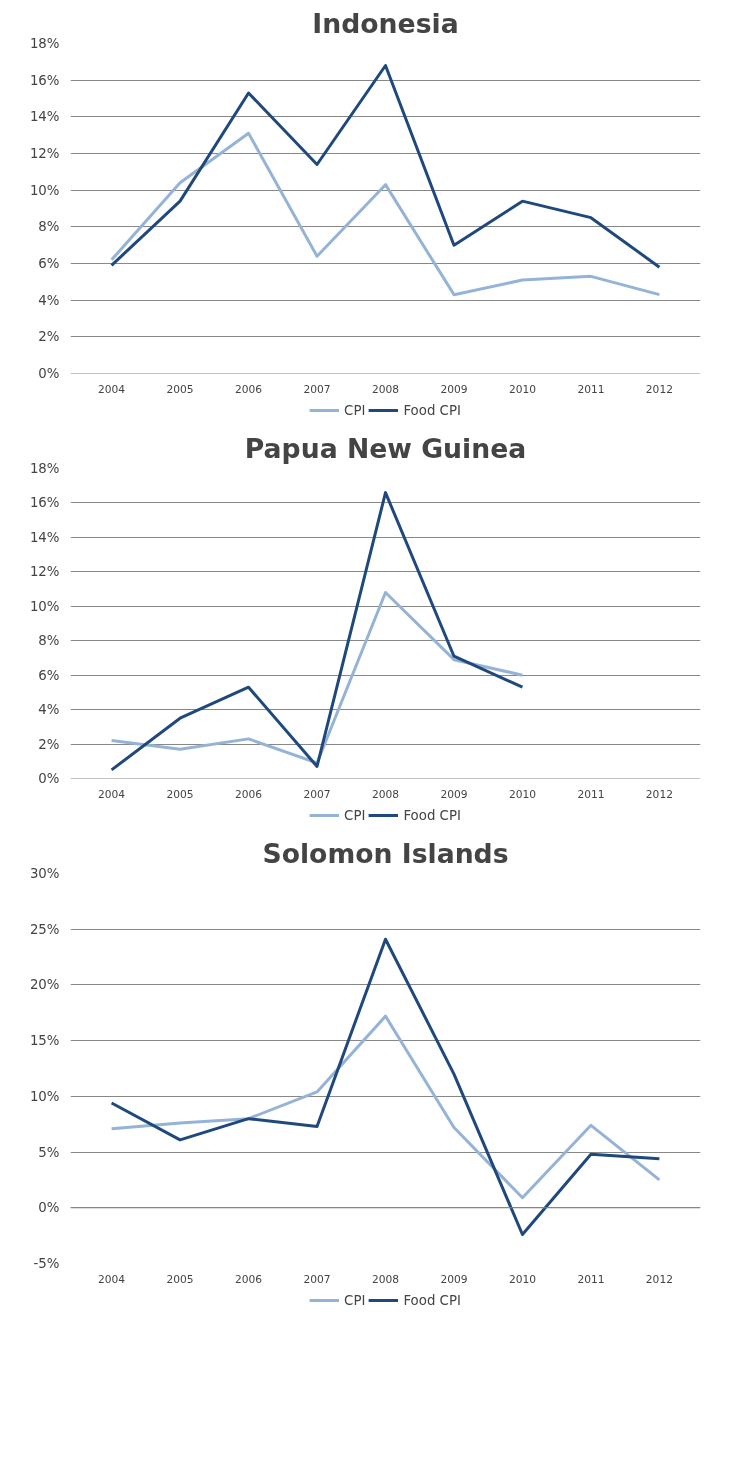  I want to click on y-tick-label: 25%, so click(44, 929).